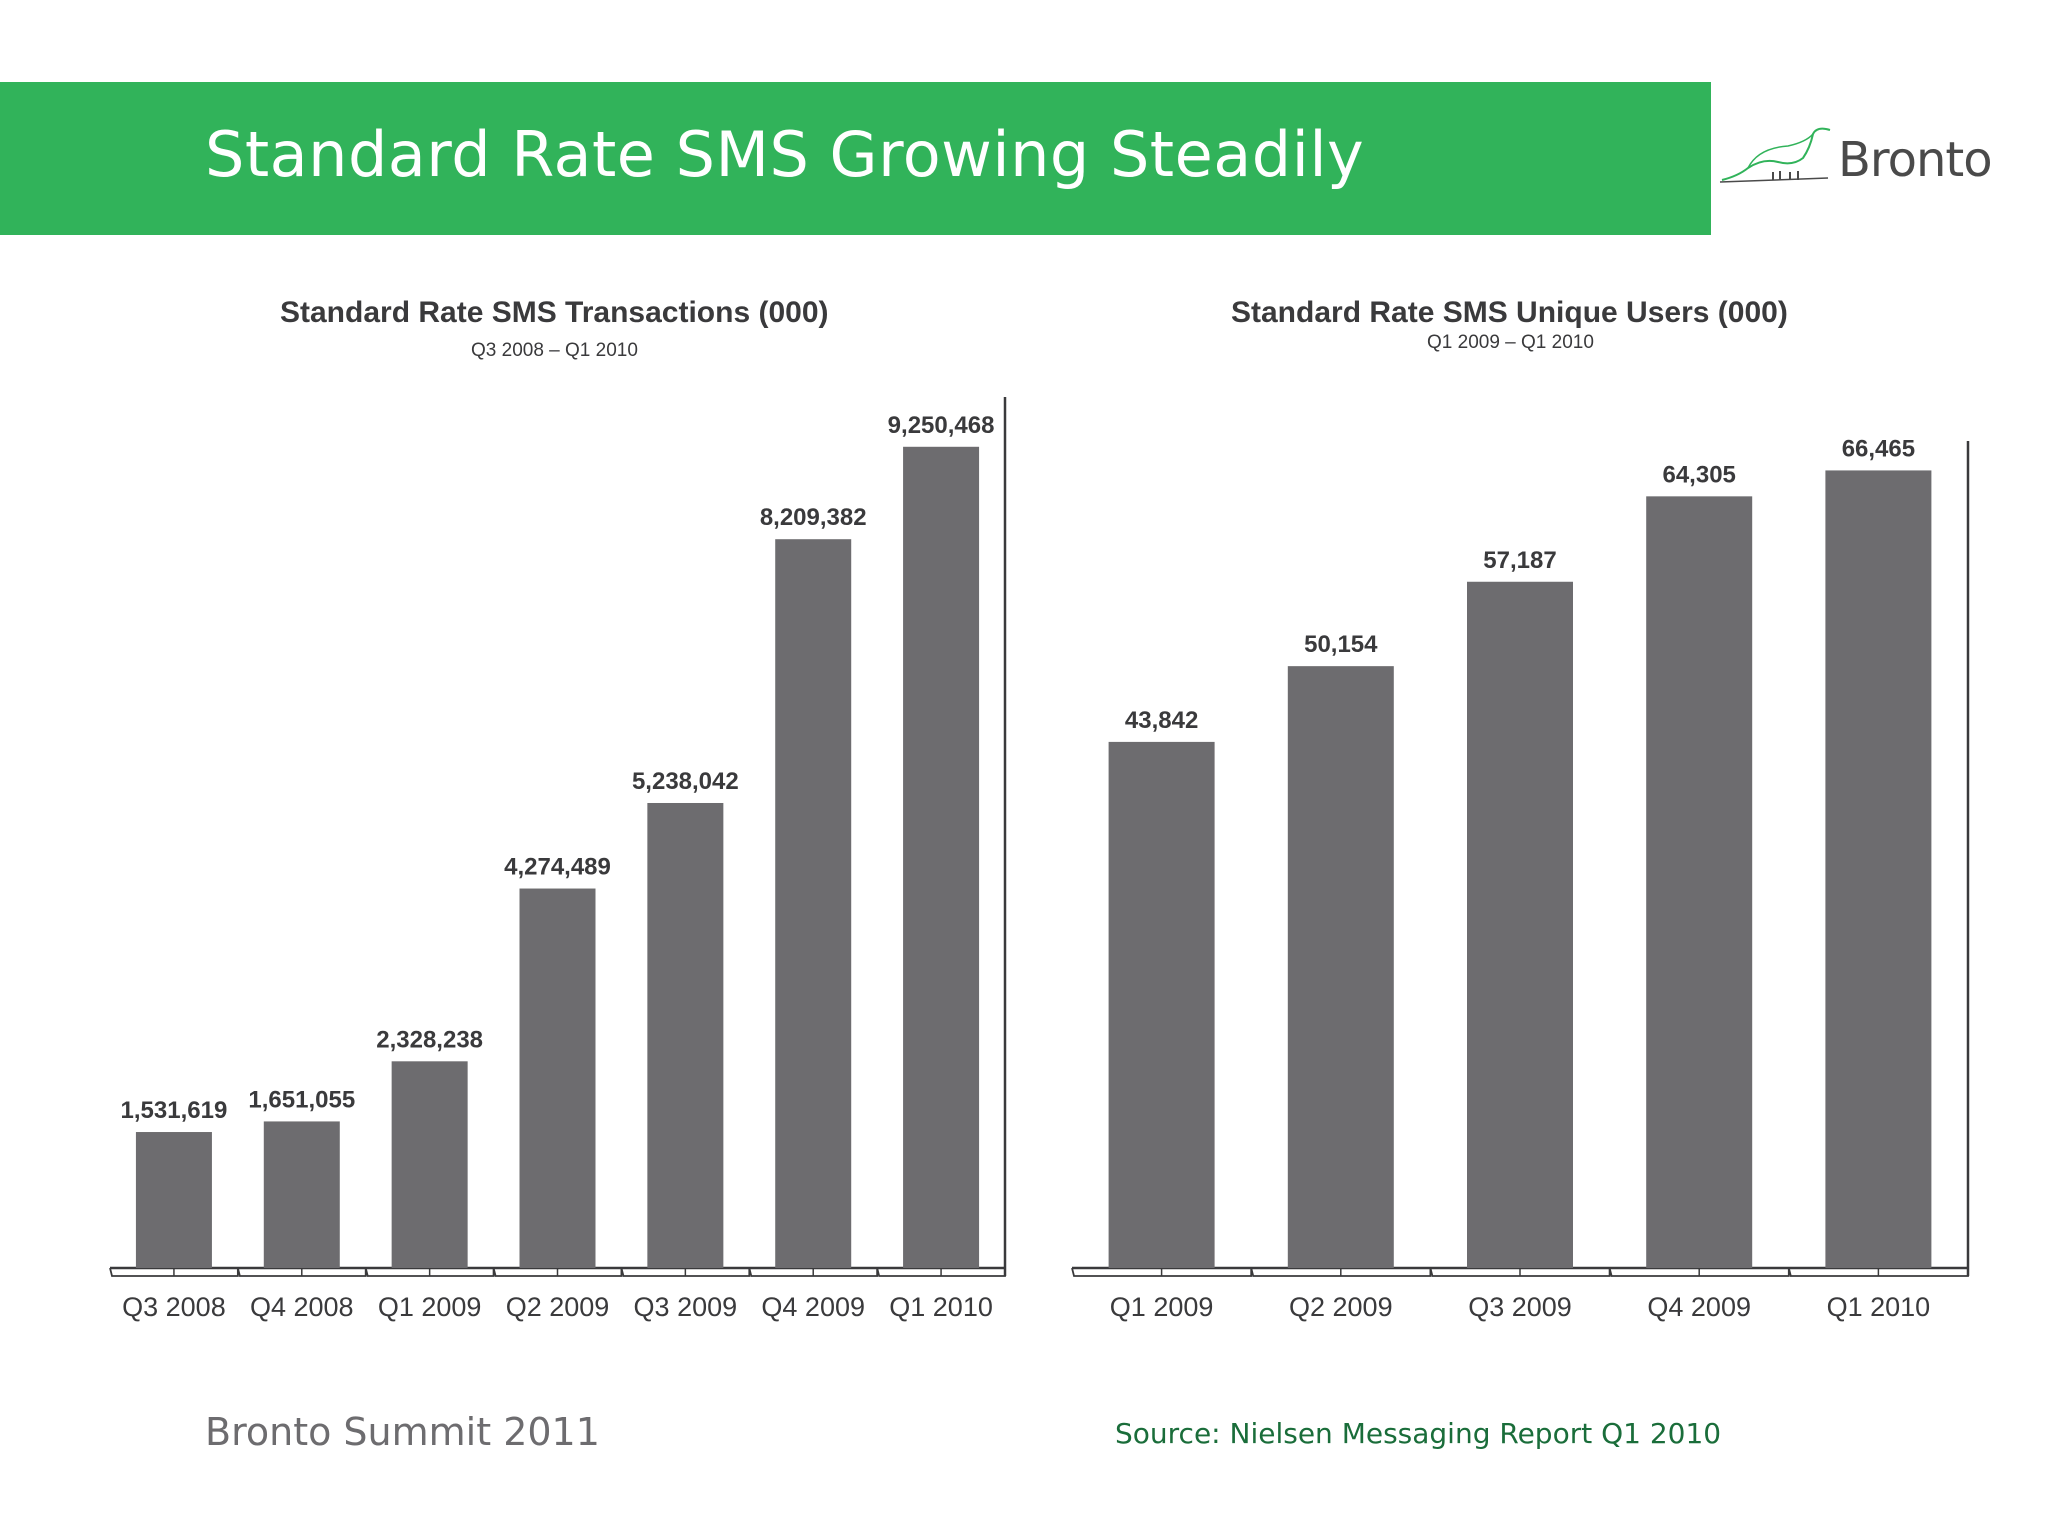 Image resolution: width=2048 pixels, height=1536 pixels. Describe the element at coordinates (174, 1307) in the screenshot. I see `chart1-category-label: Q3 2008` at that location.